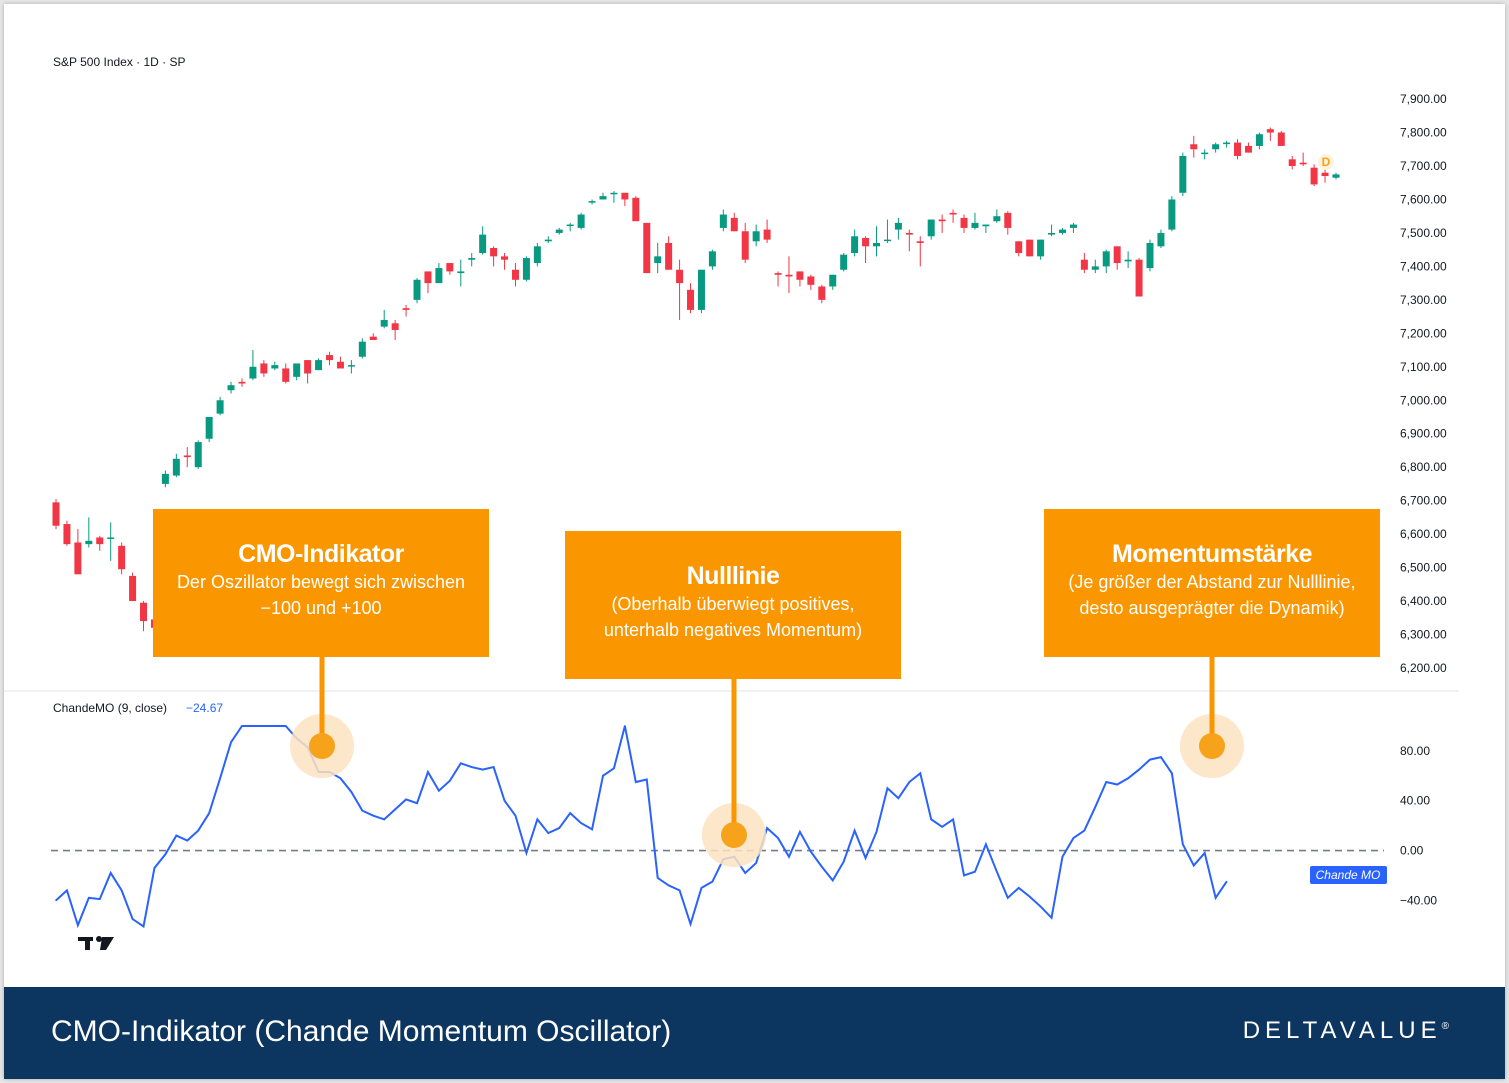  What do you see at coordinates (119, 62) in the screenshot?
I see `price-chart-title: S&P 500 Index · 1D · SP` at bounding box center [119, 62].